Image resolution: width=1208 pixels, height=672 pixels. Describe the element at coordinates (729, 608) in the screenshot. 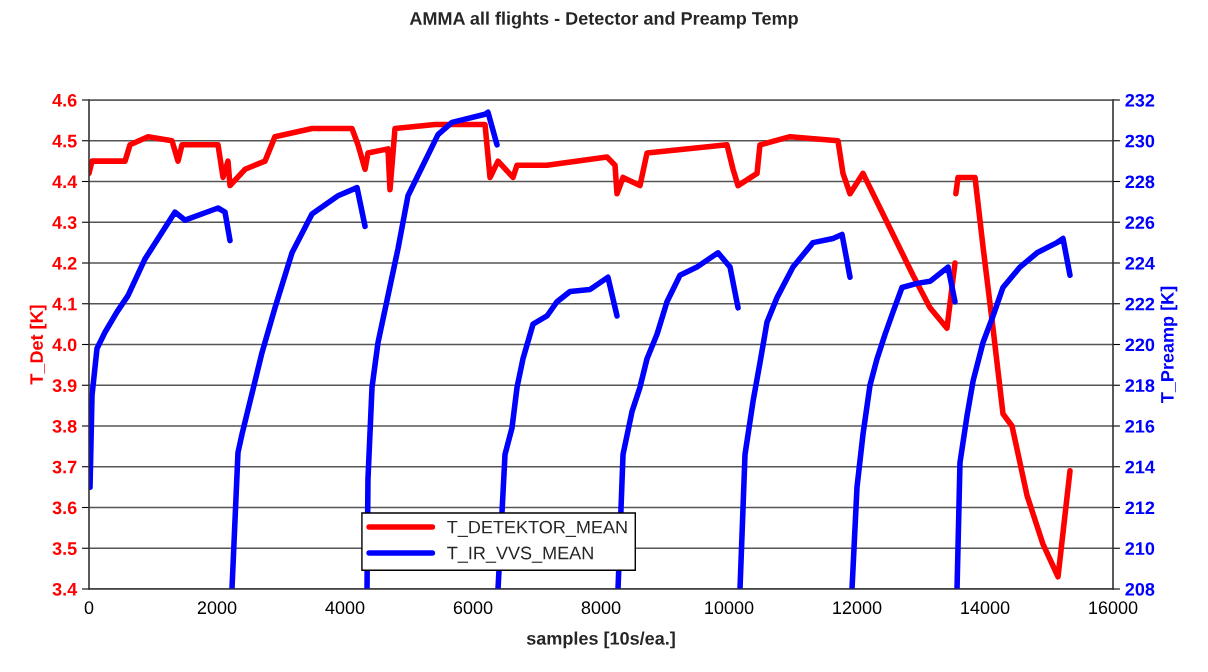

I see `x-tick-label: 10000` at that location.